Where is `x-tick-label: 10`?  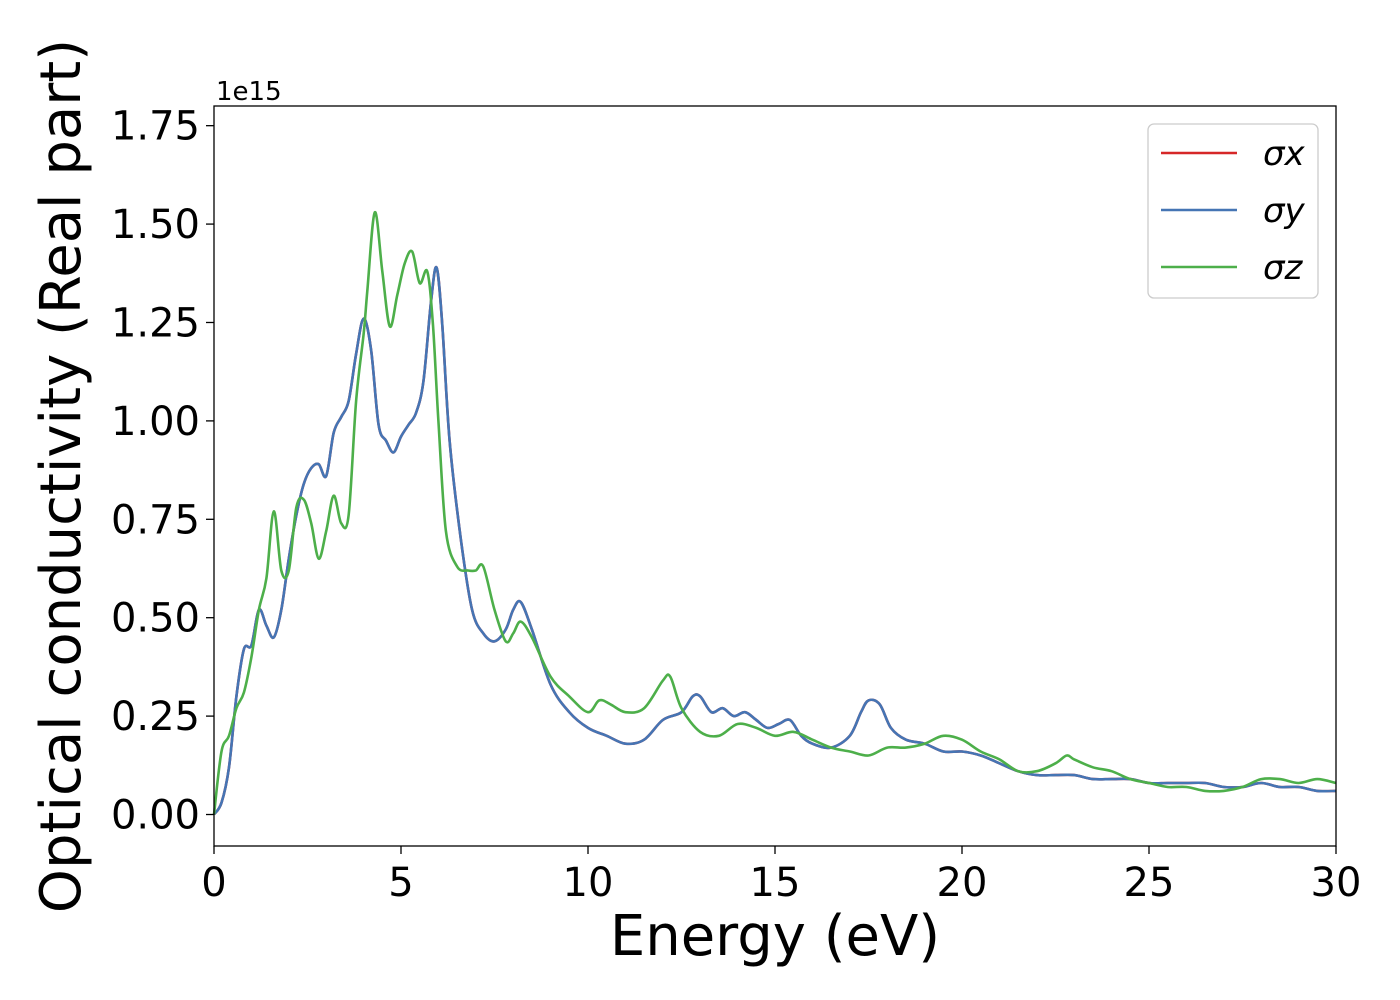 x-tick-label: 10 is located at coordinates (588, 883).